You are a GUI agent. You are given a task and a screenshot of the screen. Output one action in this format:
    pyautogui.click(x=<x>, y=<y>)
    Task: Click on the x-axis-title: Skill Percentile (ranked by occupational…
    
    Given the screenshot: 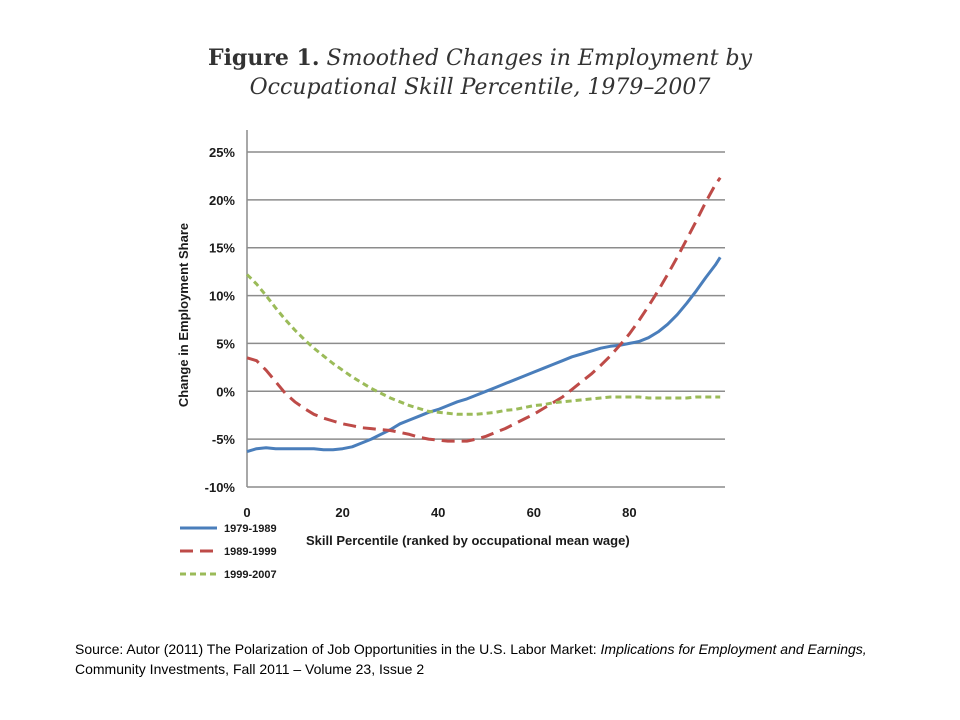 What is the action you would take?
    pyautogui.click(x=468, y=540)
    